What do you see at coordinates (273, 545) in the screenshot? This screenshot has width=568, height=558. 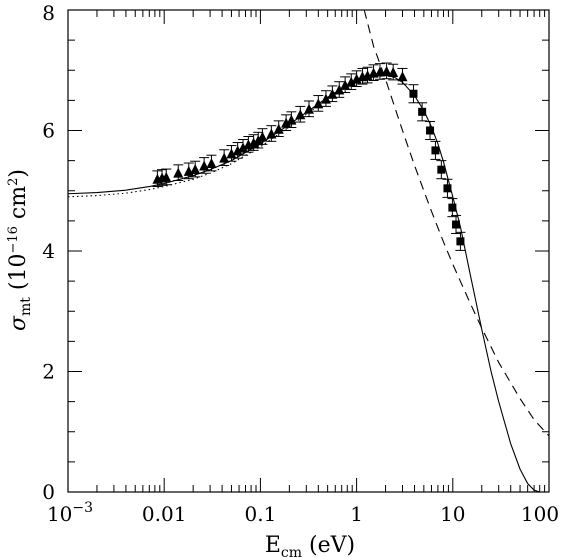 I see `x-axis-label-main: E` at bounding box center [273, 545].